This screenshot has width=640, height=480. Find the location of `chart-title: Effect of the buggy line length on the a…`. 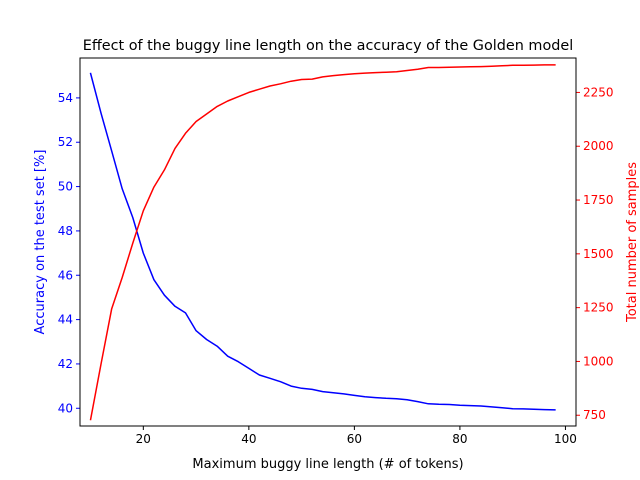

chart-title: Effect of the buggy line length on the a… is located at coordinates (328, 46).